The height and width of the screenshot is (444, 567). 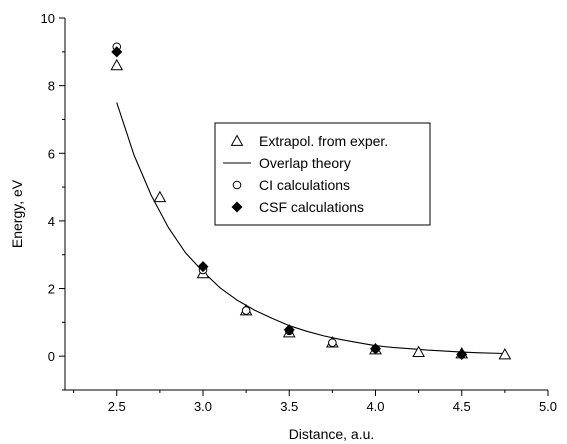 I want to click on legend-marker-open-circle, so click(x=237, y=185).